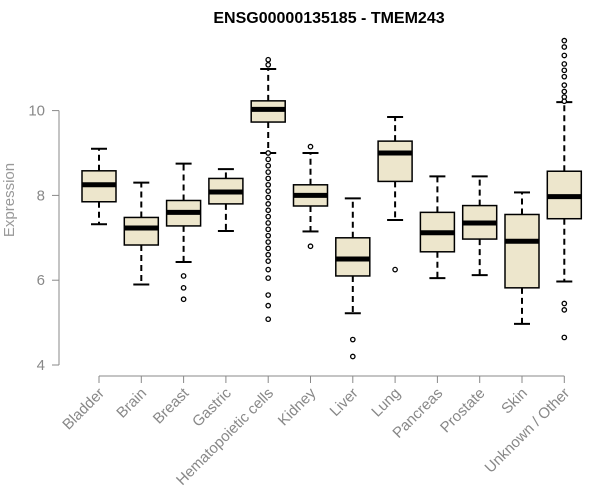 The width and height of the screenshot is (600, 500). Describe the element at coordinates (41, 280) in the screenshot. I see `y-tick-label: 6` at that location.